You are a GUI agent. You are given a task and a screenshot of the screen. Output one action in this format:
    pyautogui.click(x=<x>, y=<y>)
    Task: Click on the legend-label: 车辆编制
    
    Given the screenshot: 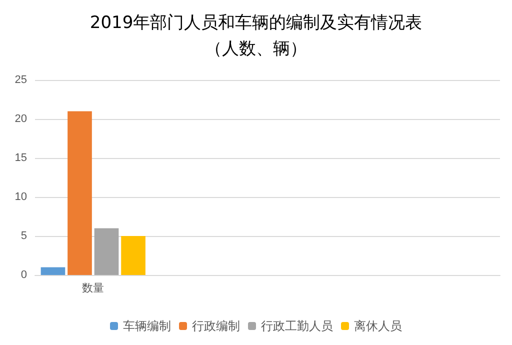 What is the action you would take?
    pyautogui.click(x=147, y=326)
    